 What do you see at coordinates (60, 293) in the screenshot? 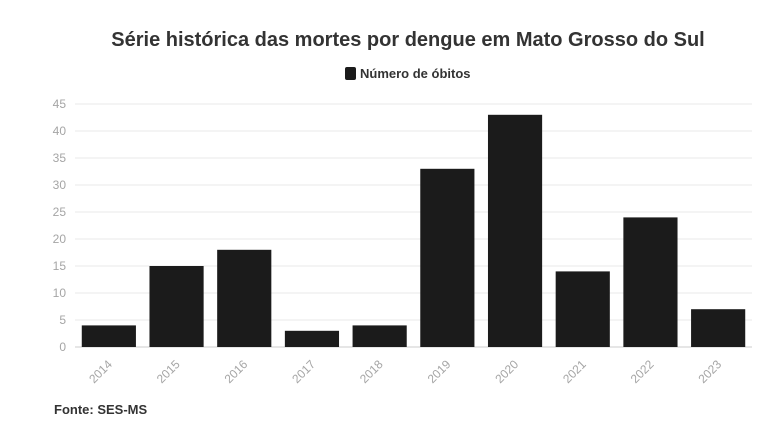
I see `y-tick-label: 10` at bounding box center [60, 293].